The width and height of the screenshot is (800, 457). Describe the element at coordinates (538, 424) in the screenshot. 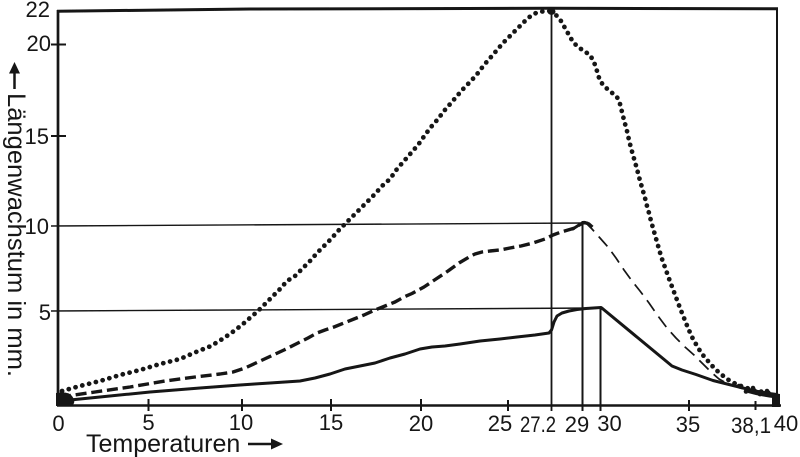

I see `svg-text: 27.2` at that location.